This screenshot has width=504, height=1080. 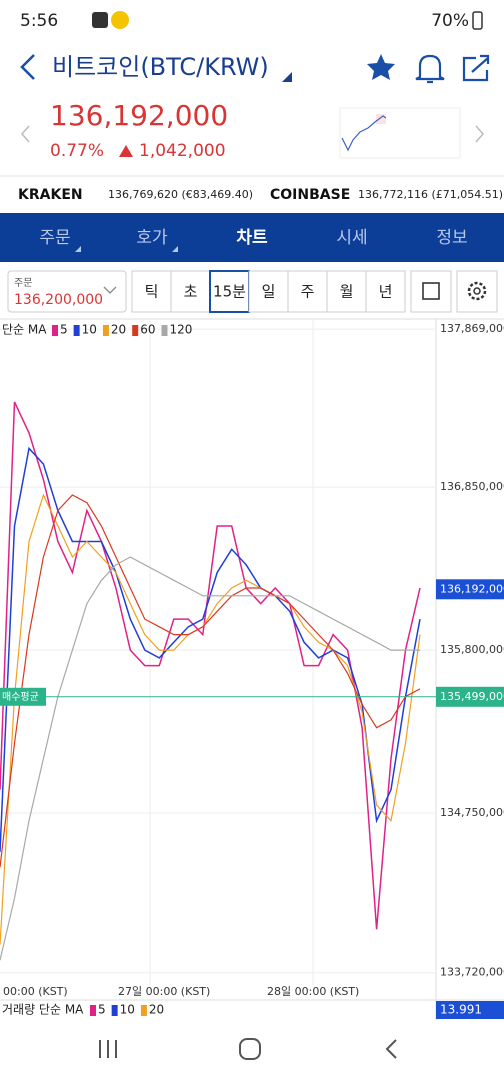 What do you see at coordinates (20, 697) in the screenshot?
I see `average-label: 매수평균` at bounding box center [20, 697].